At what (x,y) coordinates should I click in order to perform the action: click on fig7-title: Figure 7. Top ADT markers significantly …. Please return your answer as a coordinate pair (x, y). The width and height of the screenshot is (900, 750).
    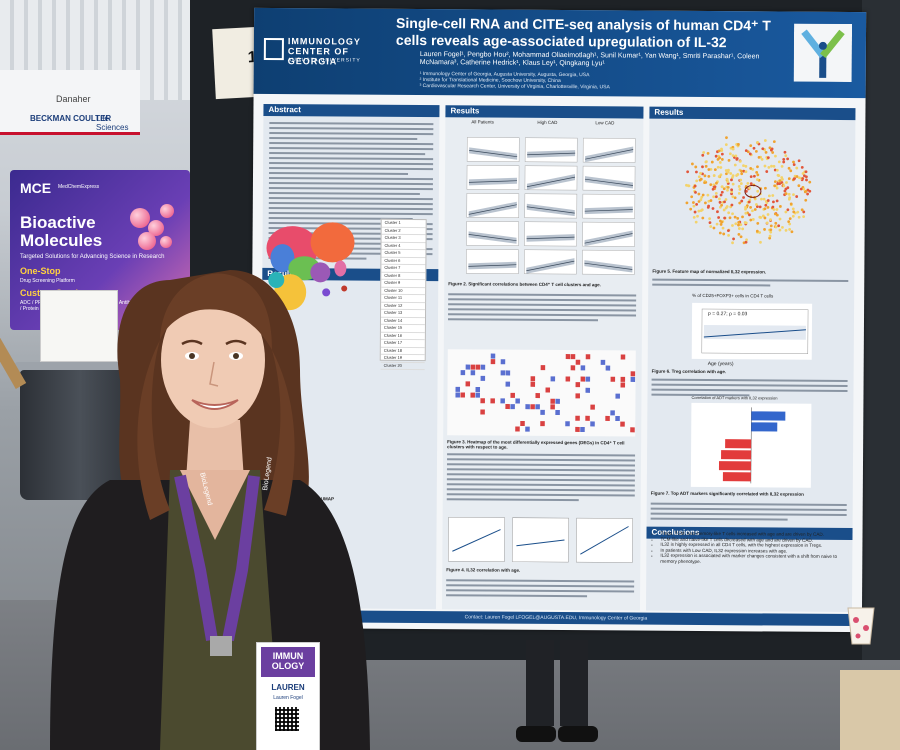
    Looking at the image, I should click on (727, 493).